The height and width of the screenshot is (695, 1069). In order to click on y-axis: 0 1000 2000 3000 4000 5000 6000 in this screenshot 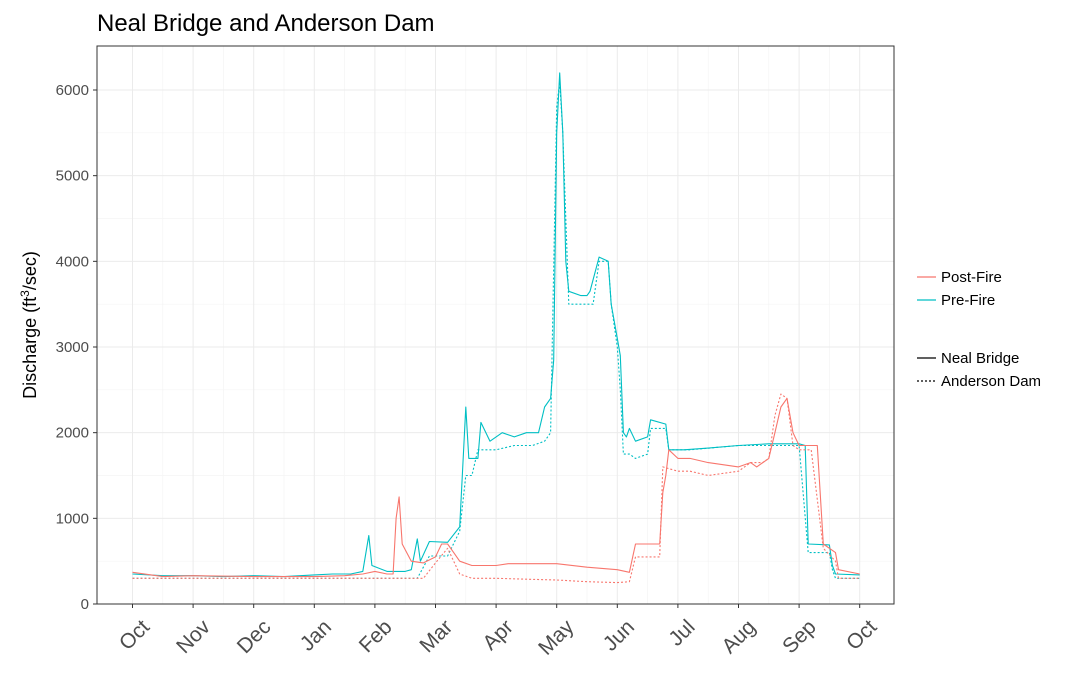, I will do `click(76, 347)`.